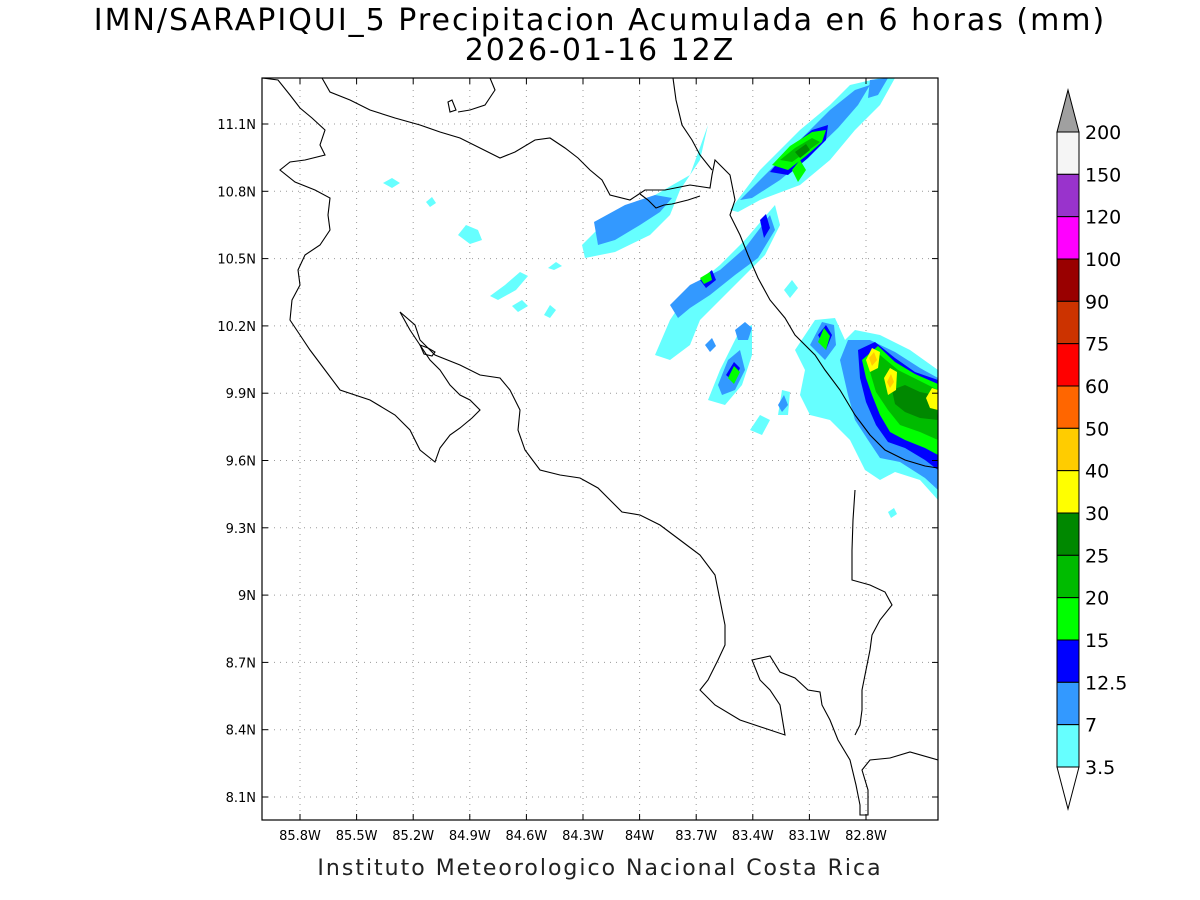 The image size is (1200, 900). What do you see at coordinates (640, 836) in the screenshot?
I see `lon-tick-label: 84W` at bounding box center [640, 836].